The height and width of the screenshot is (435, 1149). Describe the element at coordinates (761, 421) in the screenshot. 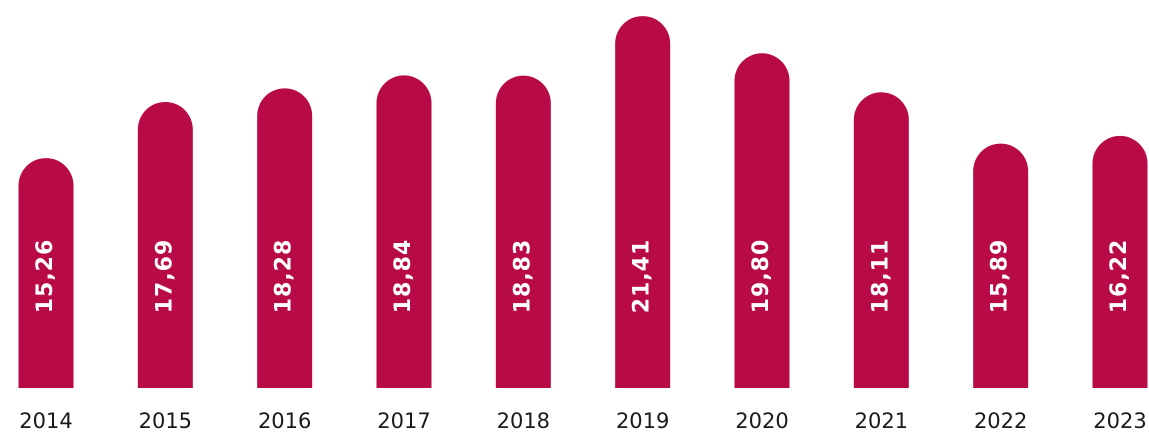

I see `x-tick-label: 2020` at that location.